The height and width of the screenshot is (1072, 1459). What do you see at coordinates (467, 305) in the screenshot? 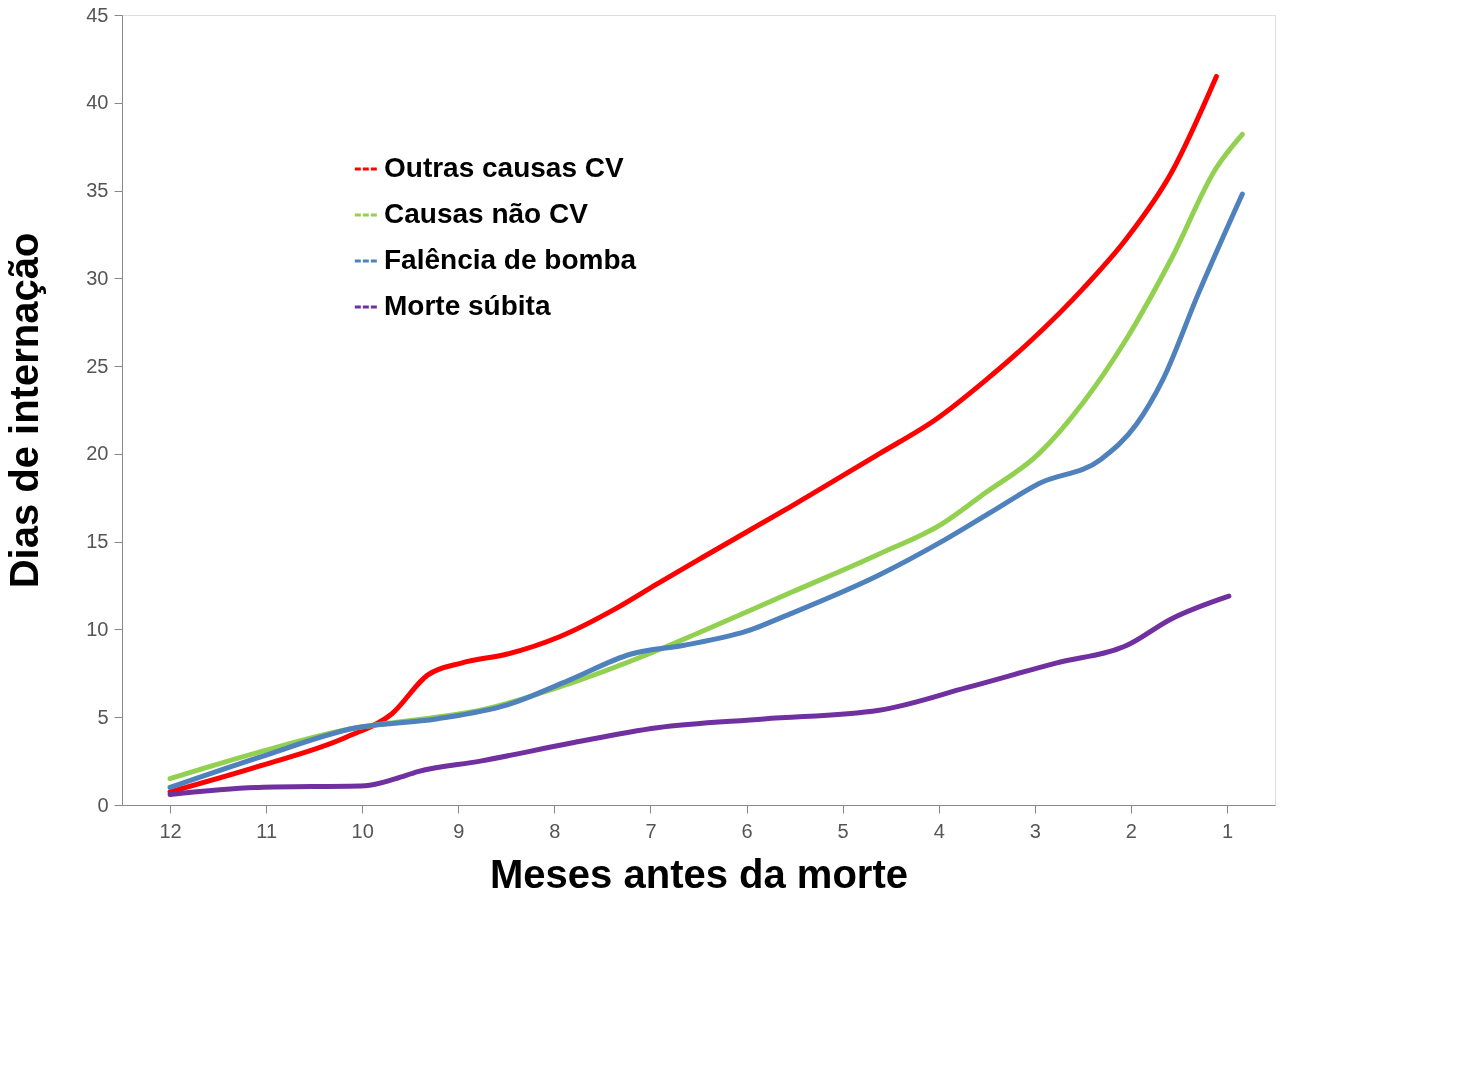
I see `legend-label: Morte súbita` at bounding box center [467, 305].